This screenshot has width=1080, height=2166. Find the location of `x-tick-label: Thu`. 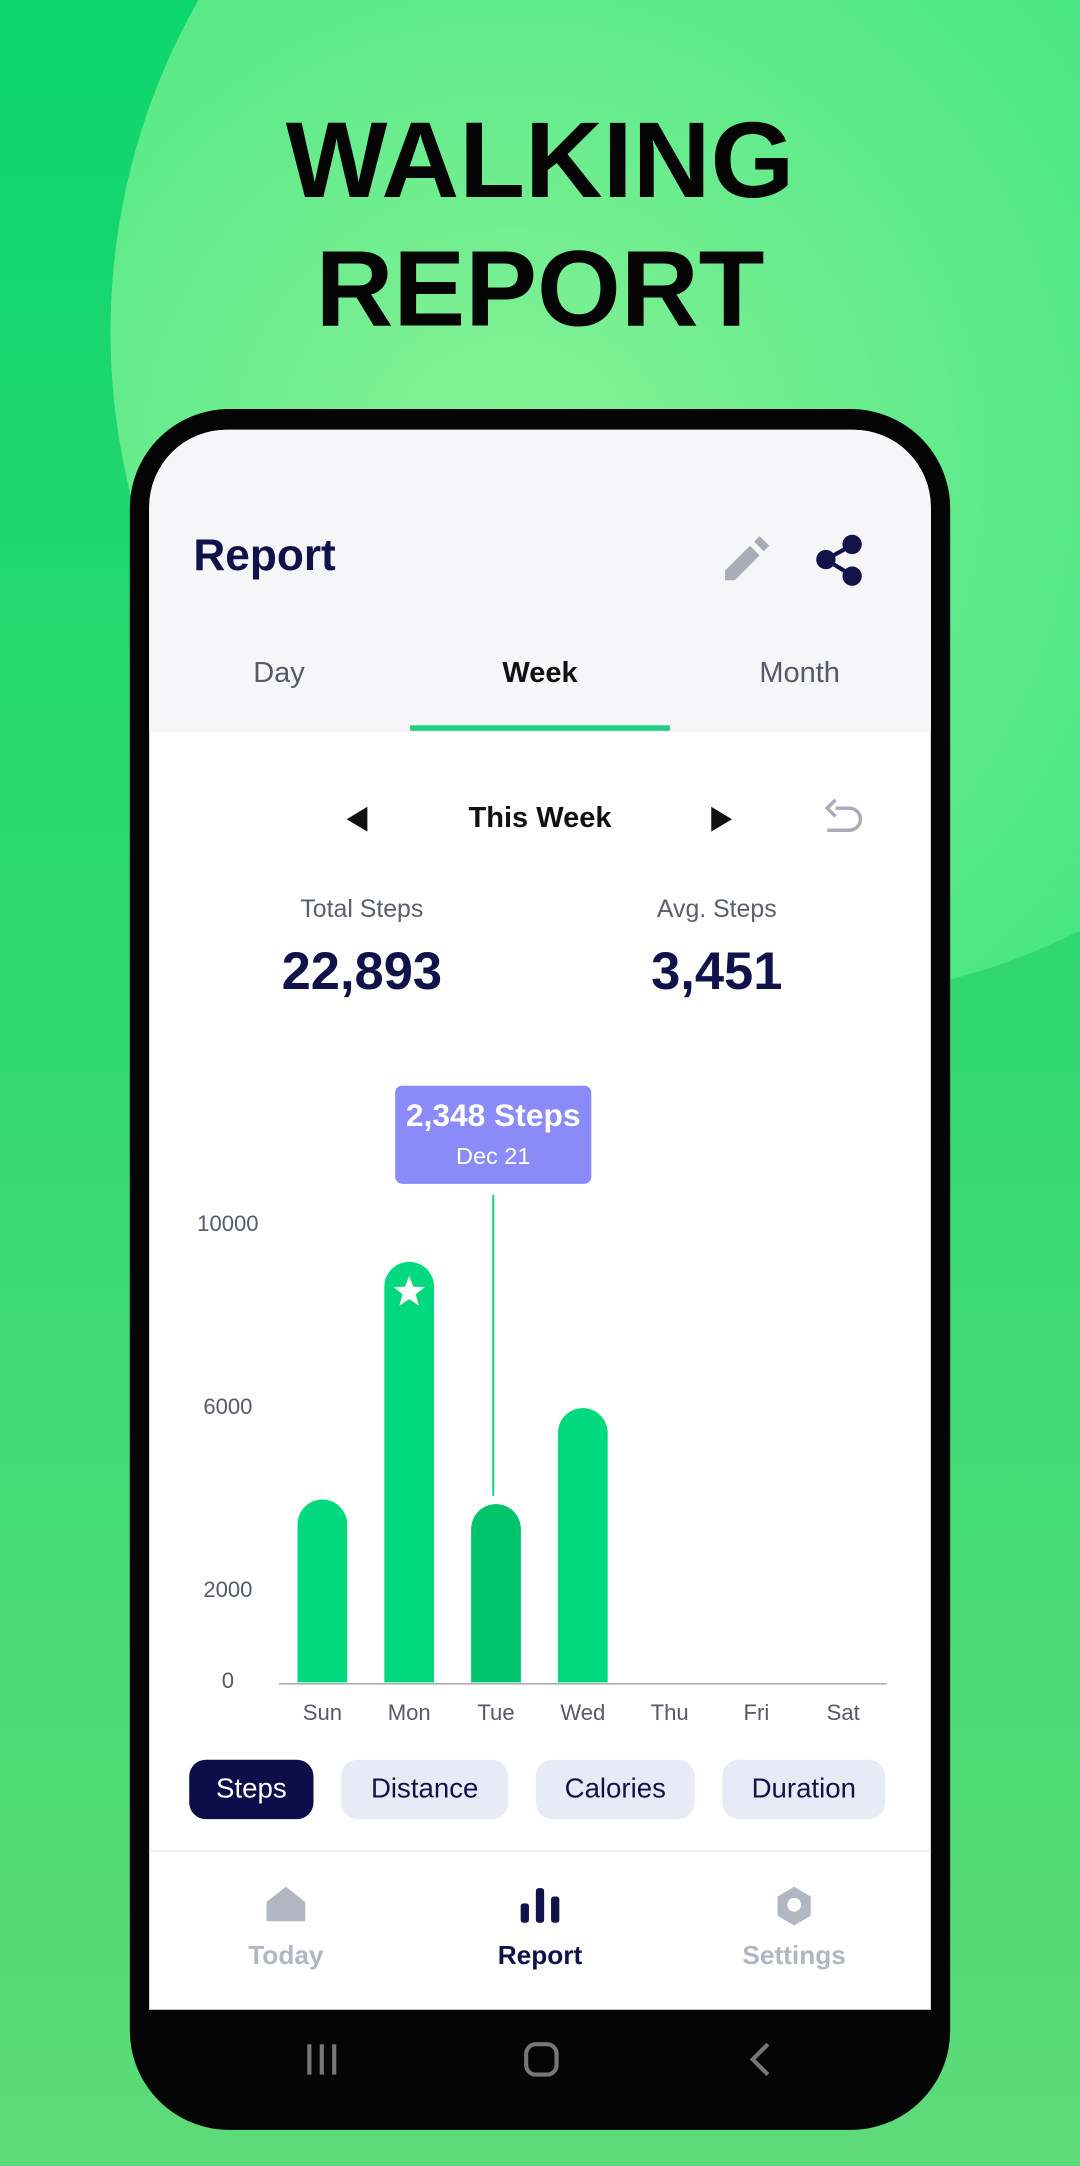

x-tick-label: Thu is located at coordinates (670, 1712).